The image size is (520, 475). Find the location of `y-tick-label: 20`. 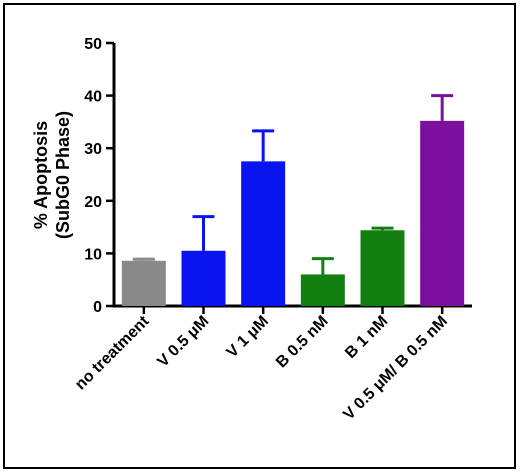

y-tick-label: 20 is located at coordinates (93, 202).